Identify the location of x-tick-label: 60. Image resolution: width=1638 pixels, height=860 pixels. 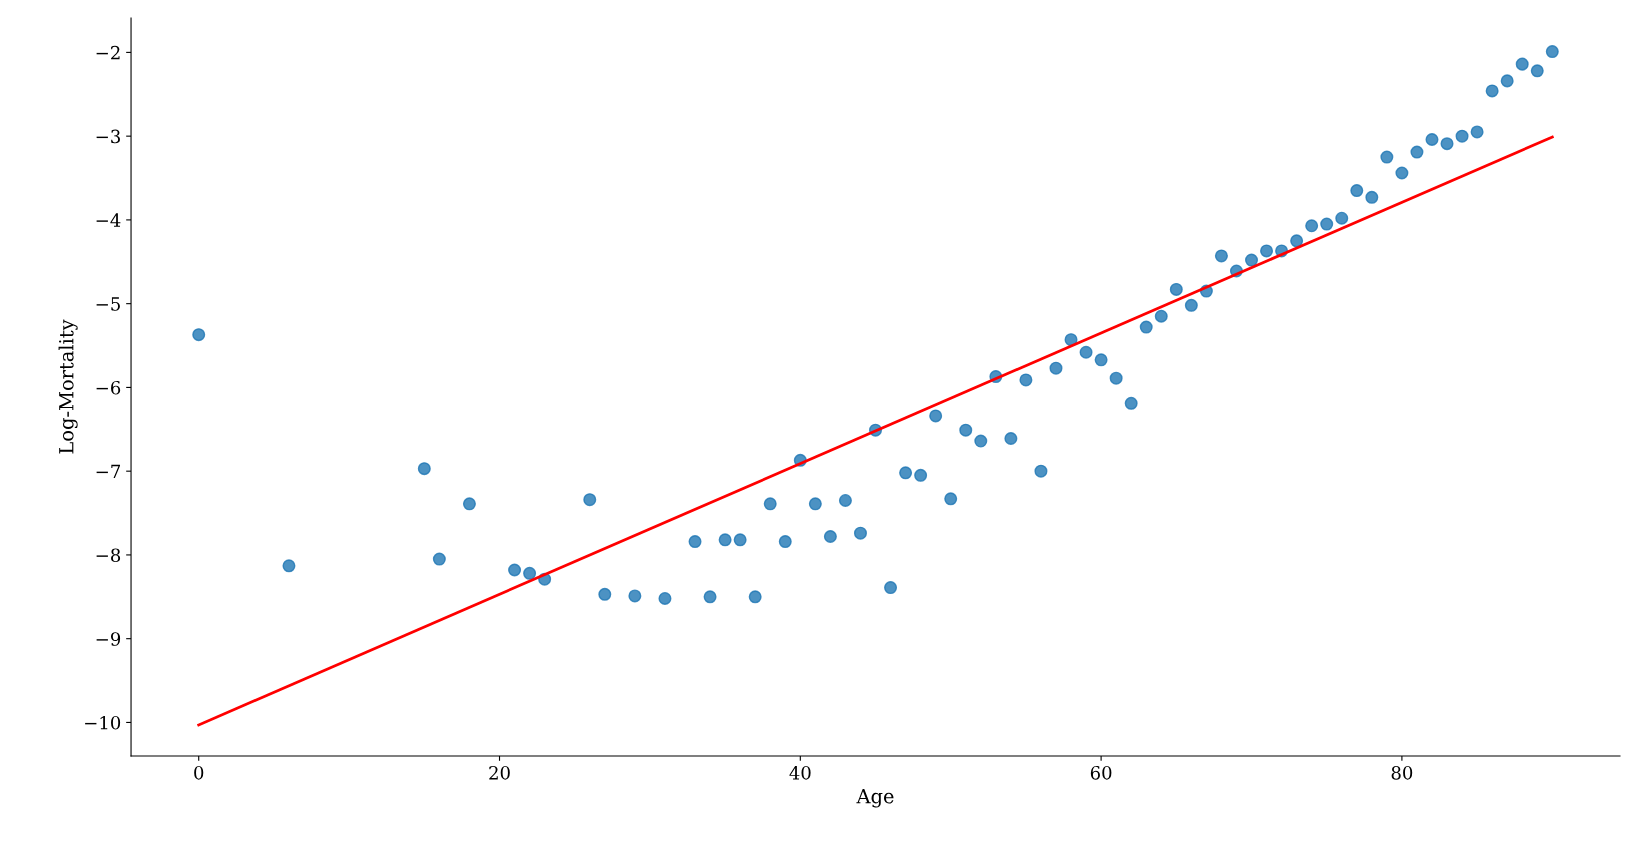
(1101, 772).